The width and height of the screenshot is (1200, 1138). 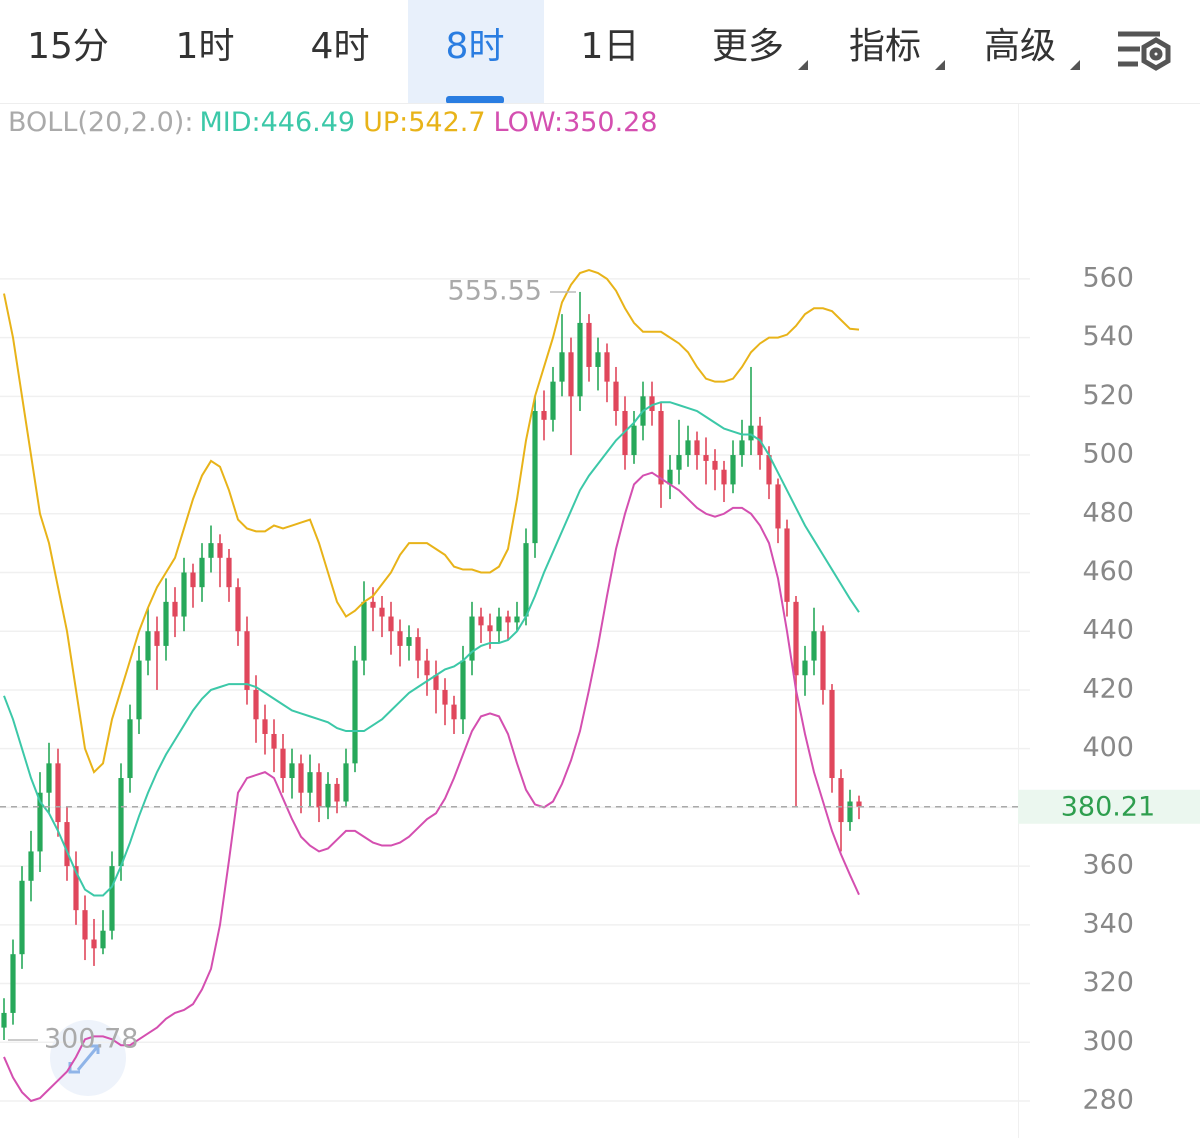 I want to click on y-tick-label: 420, so click(x=1108, y=688).